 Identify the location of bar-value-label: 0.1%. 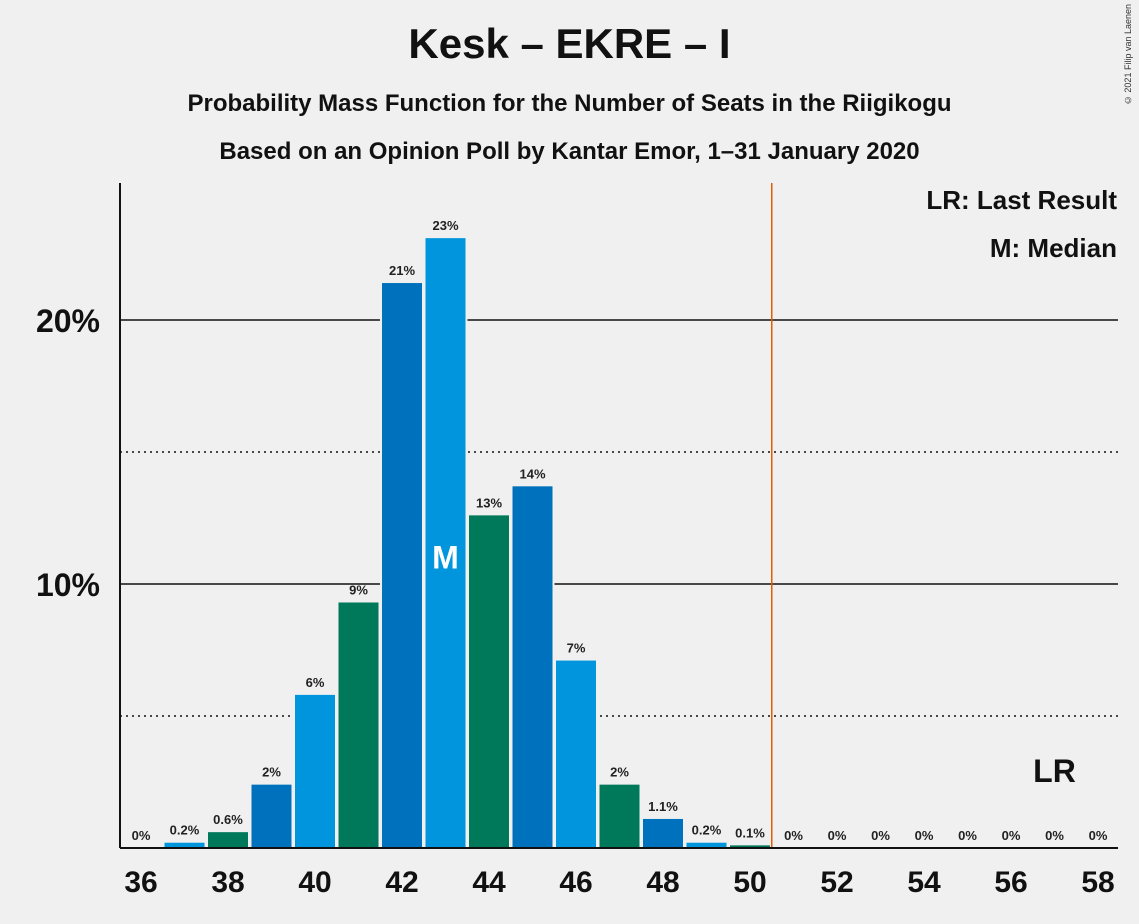
(750, 832).